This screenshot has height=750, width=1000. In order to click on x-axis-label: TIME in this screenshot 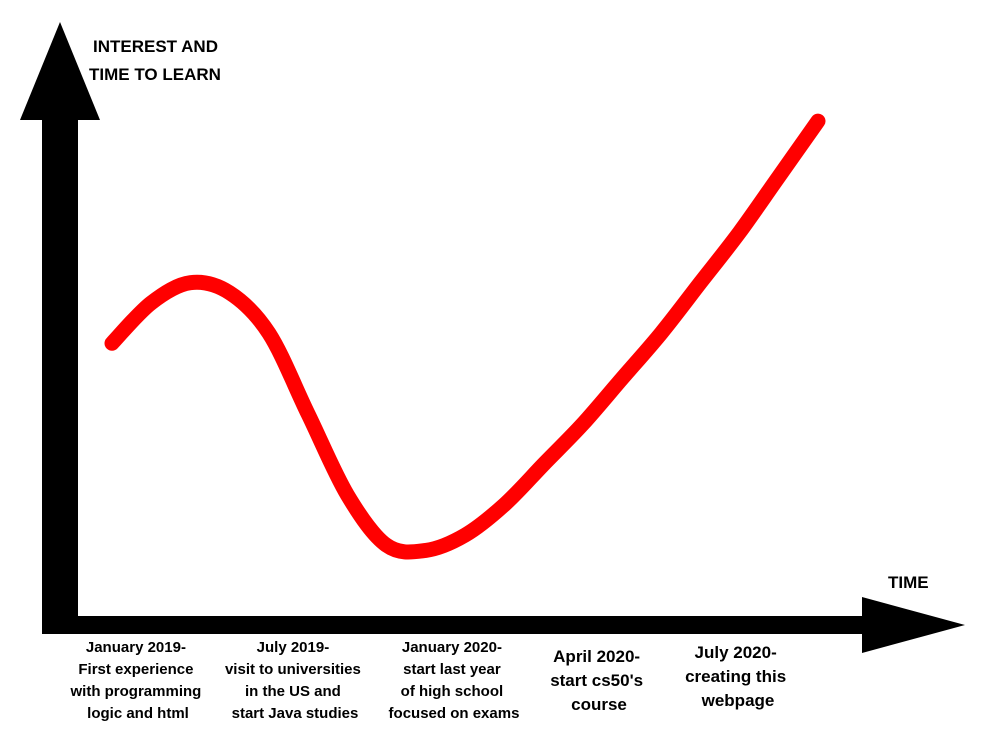, I will do `click(908, 582)`.